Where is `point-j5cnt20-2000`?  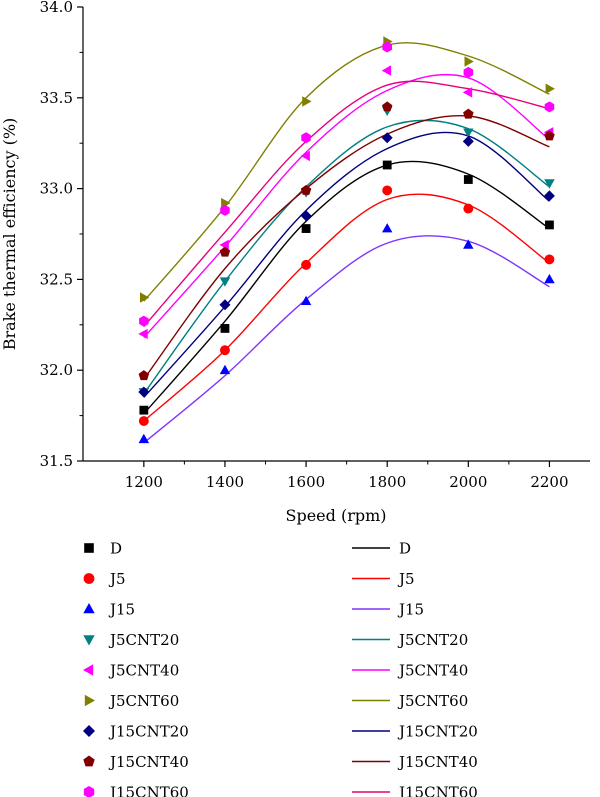
point-j5cnt20-2000 is located at coordinates (468, 133).